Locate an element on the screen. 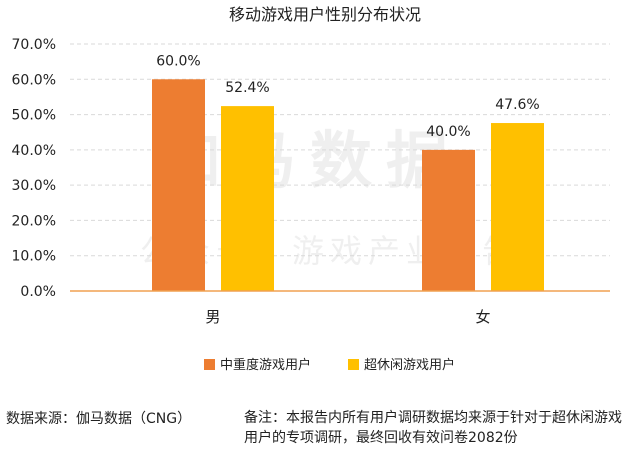 This screenshot has height=450, width=639. data-label: 47.6% is located at coordinates (517, 105).